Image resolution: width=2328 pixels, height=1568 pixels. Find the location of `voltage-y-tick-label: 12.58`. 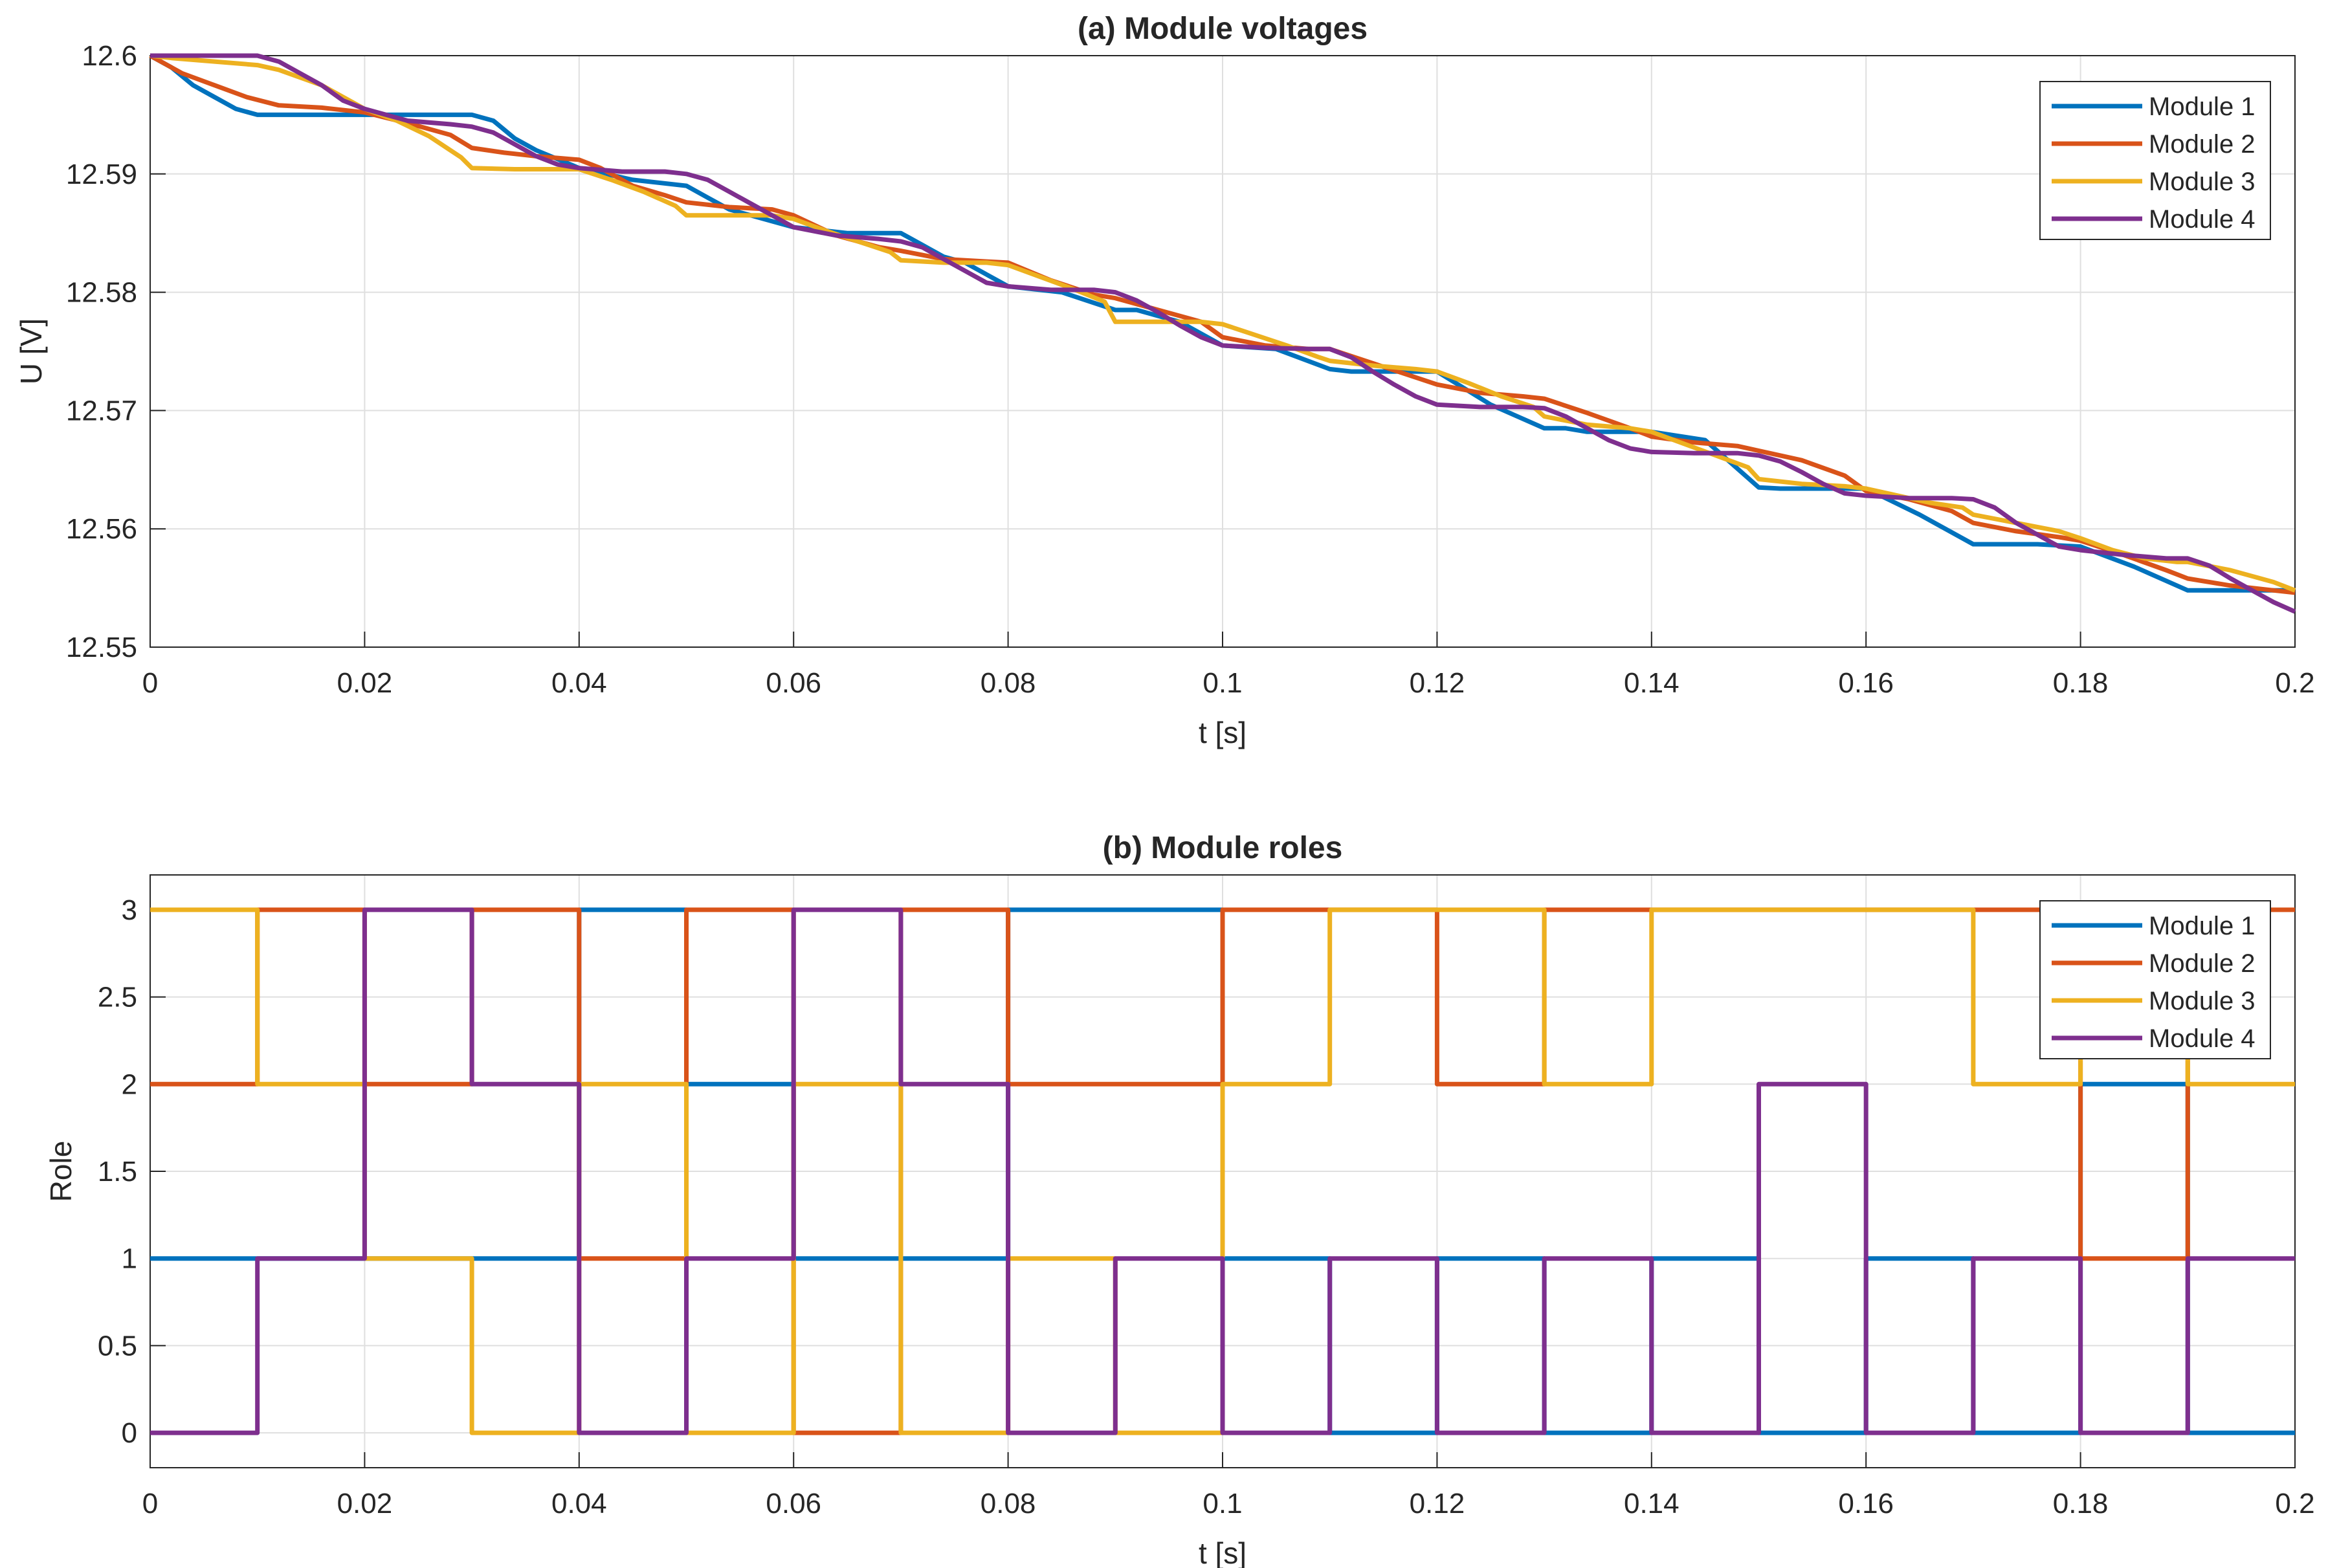

voltage-y-tick-label: 12.58 is located at coordinates (101, 293).